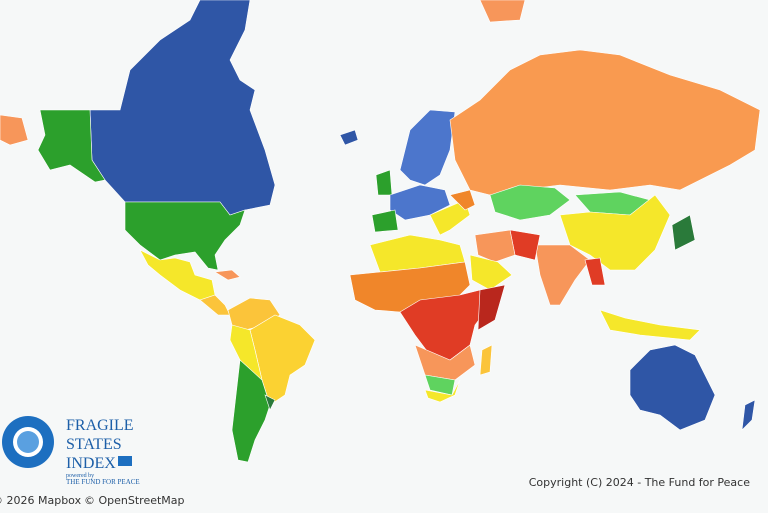 Image resolution: width=768 pixels, height=513 pixels. What do you see at coordinates (615, 232) in the screenshot?
I see `china` at bounding box center [615, 232].